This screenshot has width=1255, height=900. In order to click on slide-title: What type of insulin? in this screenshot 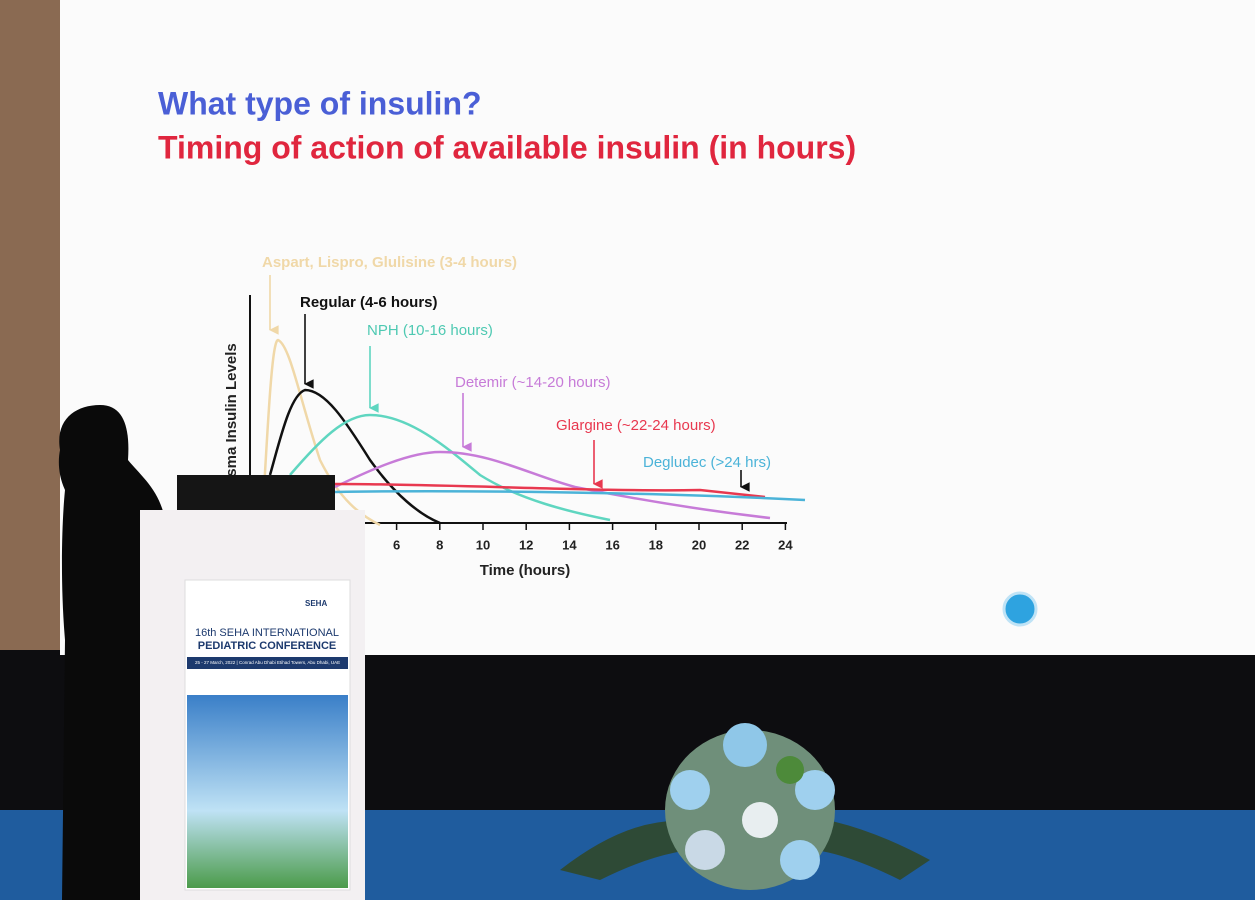, I will do `click(320, 103)`.